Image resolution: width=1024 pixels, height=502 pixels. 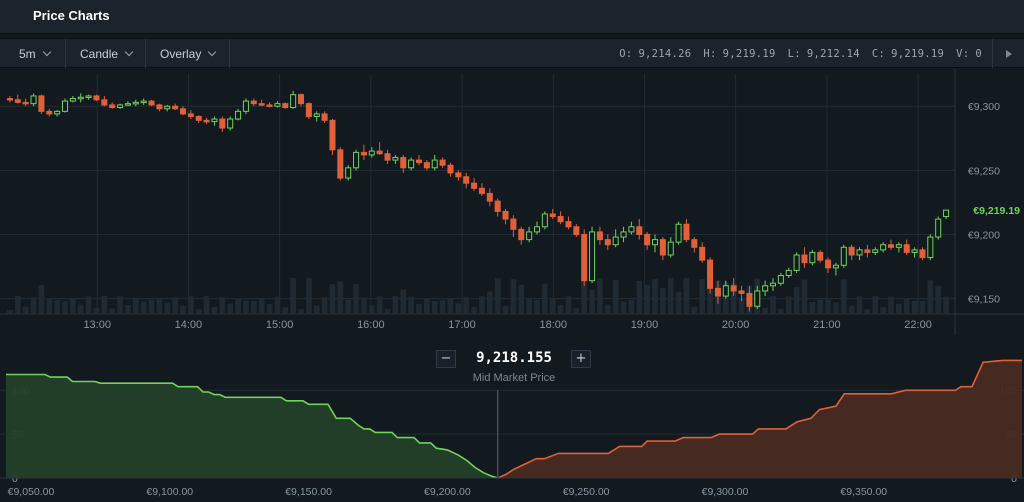 What do you see at coordinates (33, 53) in the screenshot?
I see `interval-dropdown: 5m` at bounding box center [33, 53].